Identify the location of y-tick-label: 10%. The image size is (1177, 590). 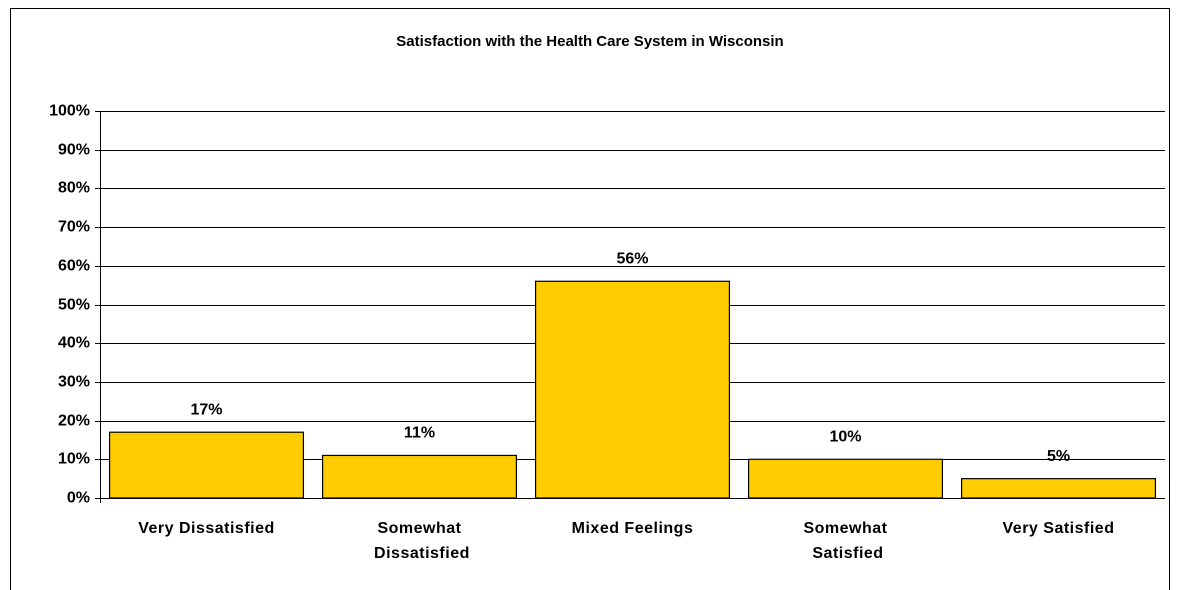
(74, 459).